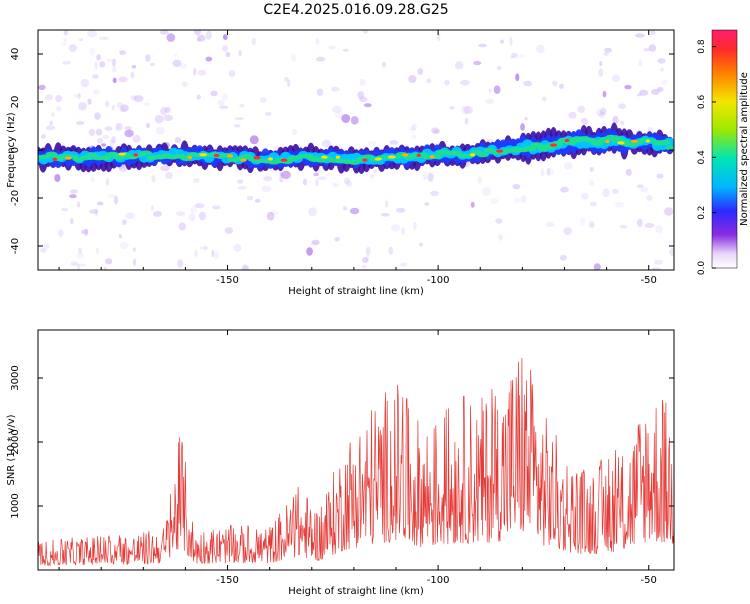 This screenshot has height=604, width=750. Describe the element at coordinates (702, 268) in the screenshot. I see `colorbar-tick-label: 0.0` at that location.